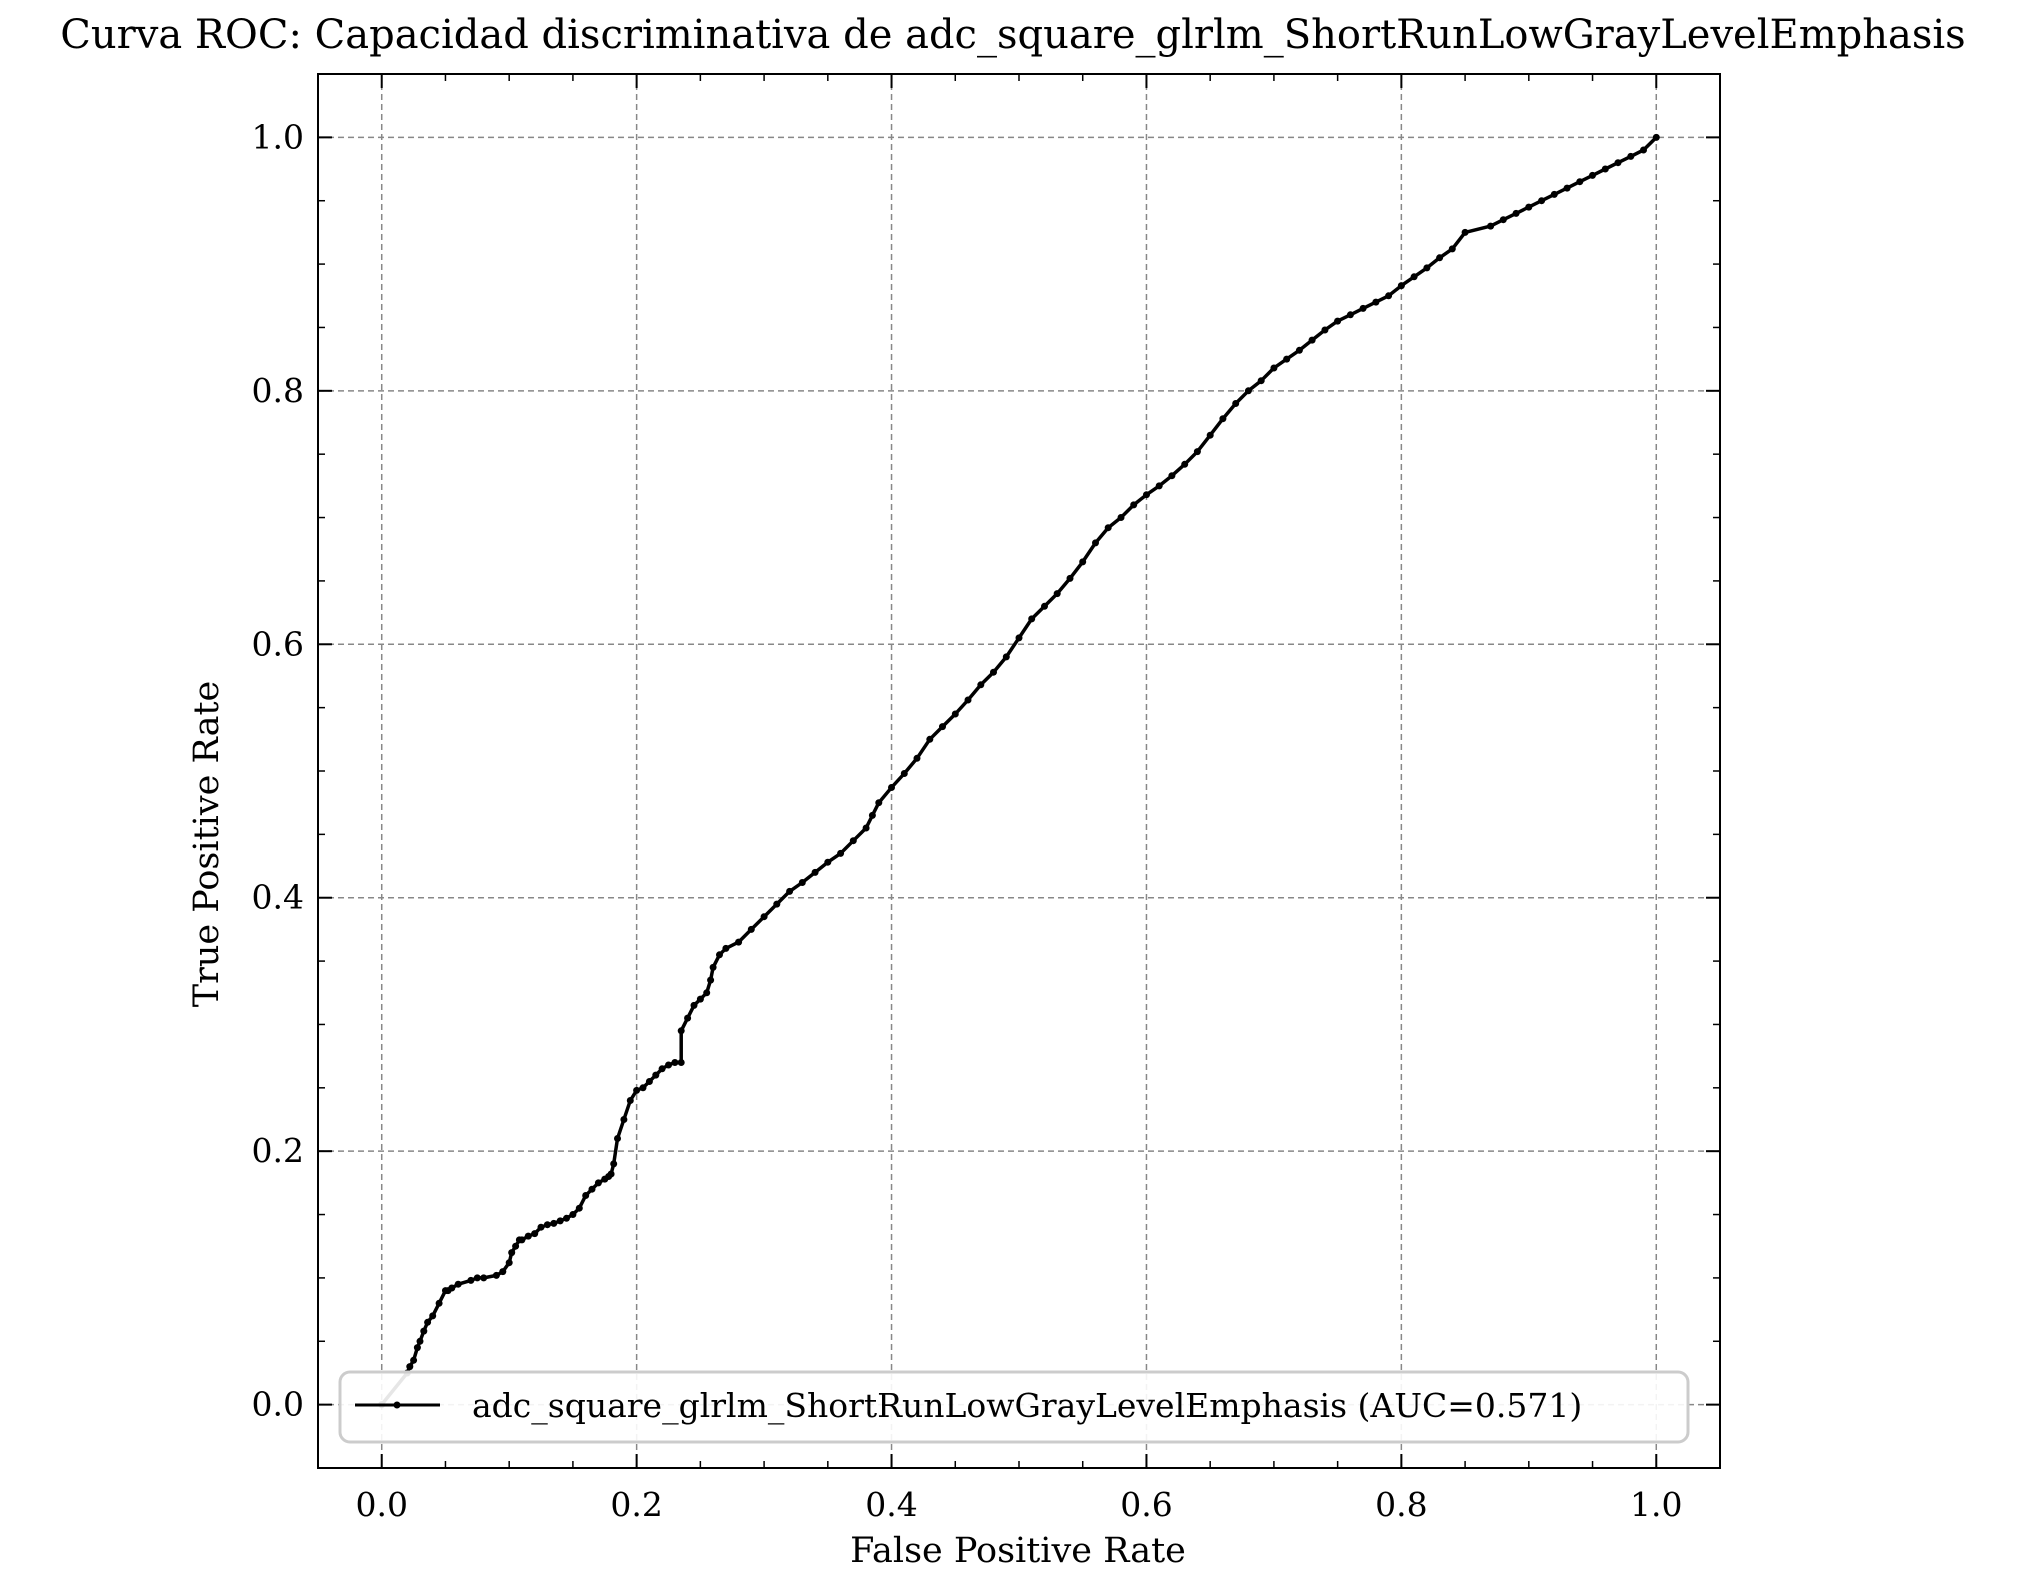 Image resolution: width=2026 pixels, height=1580 pixels. I want to click on y-tick-label: 0.4, so click(278, 897).